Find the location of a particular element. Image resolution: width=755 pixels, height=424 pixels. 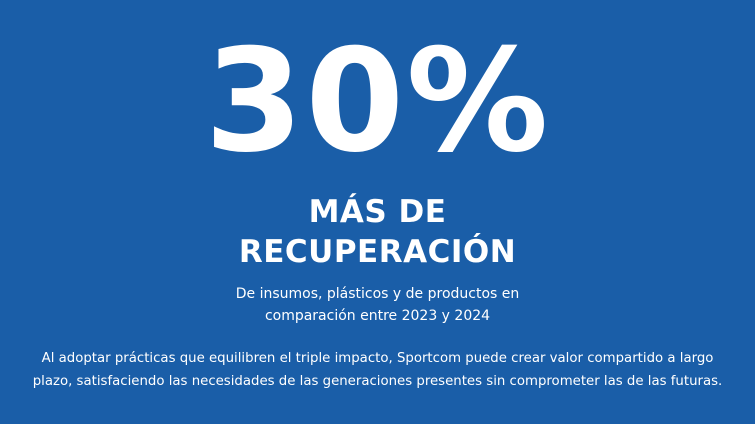

headline-line-1: MÁS DE is located at coordinates (377, 212).